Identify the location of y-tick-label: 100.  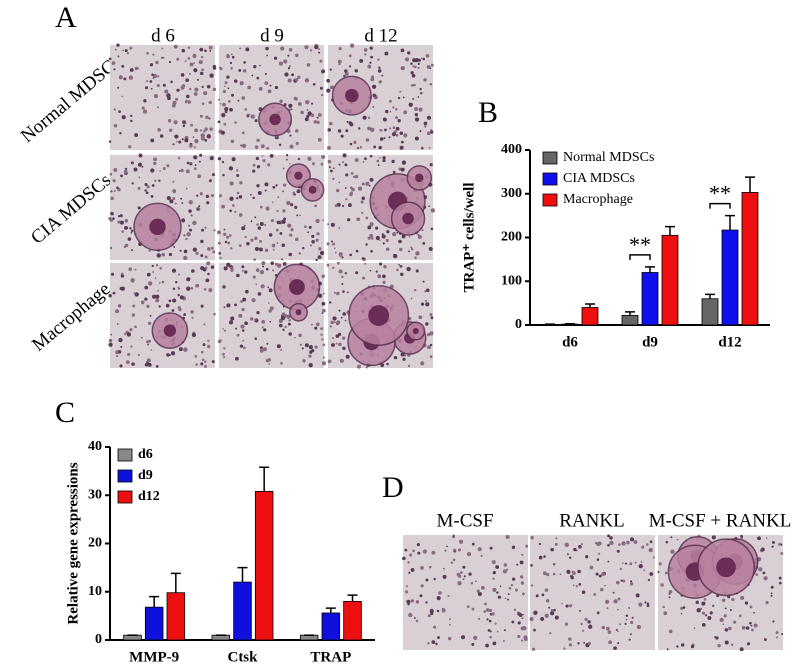
(511, 280).